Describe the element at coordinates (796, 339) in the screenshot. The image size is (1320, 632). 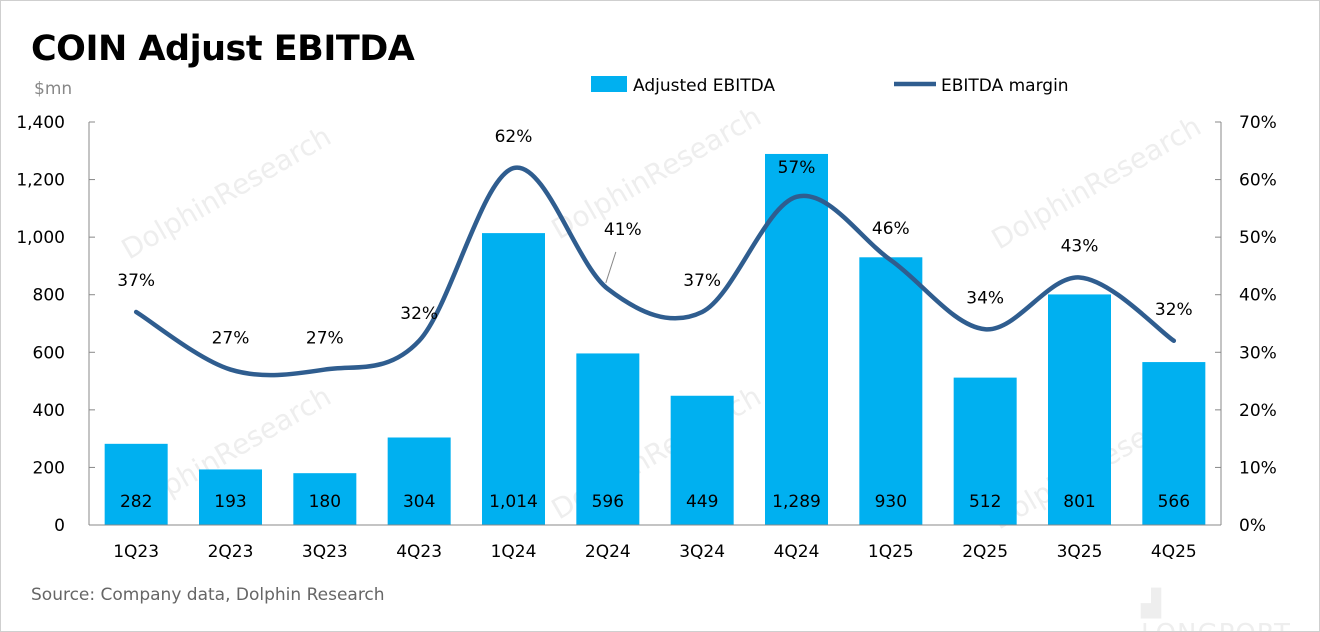
I see `bar-4Q24` at that location.